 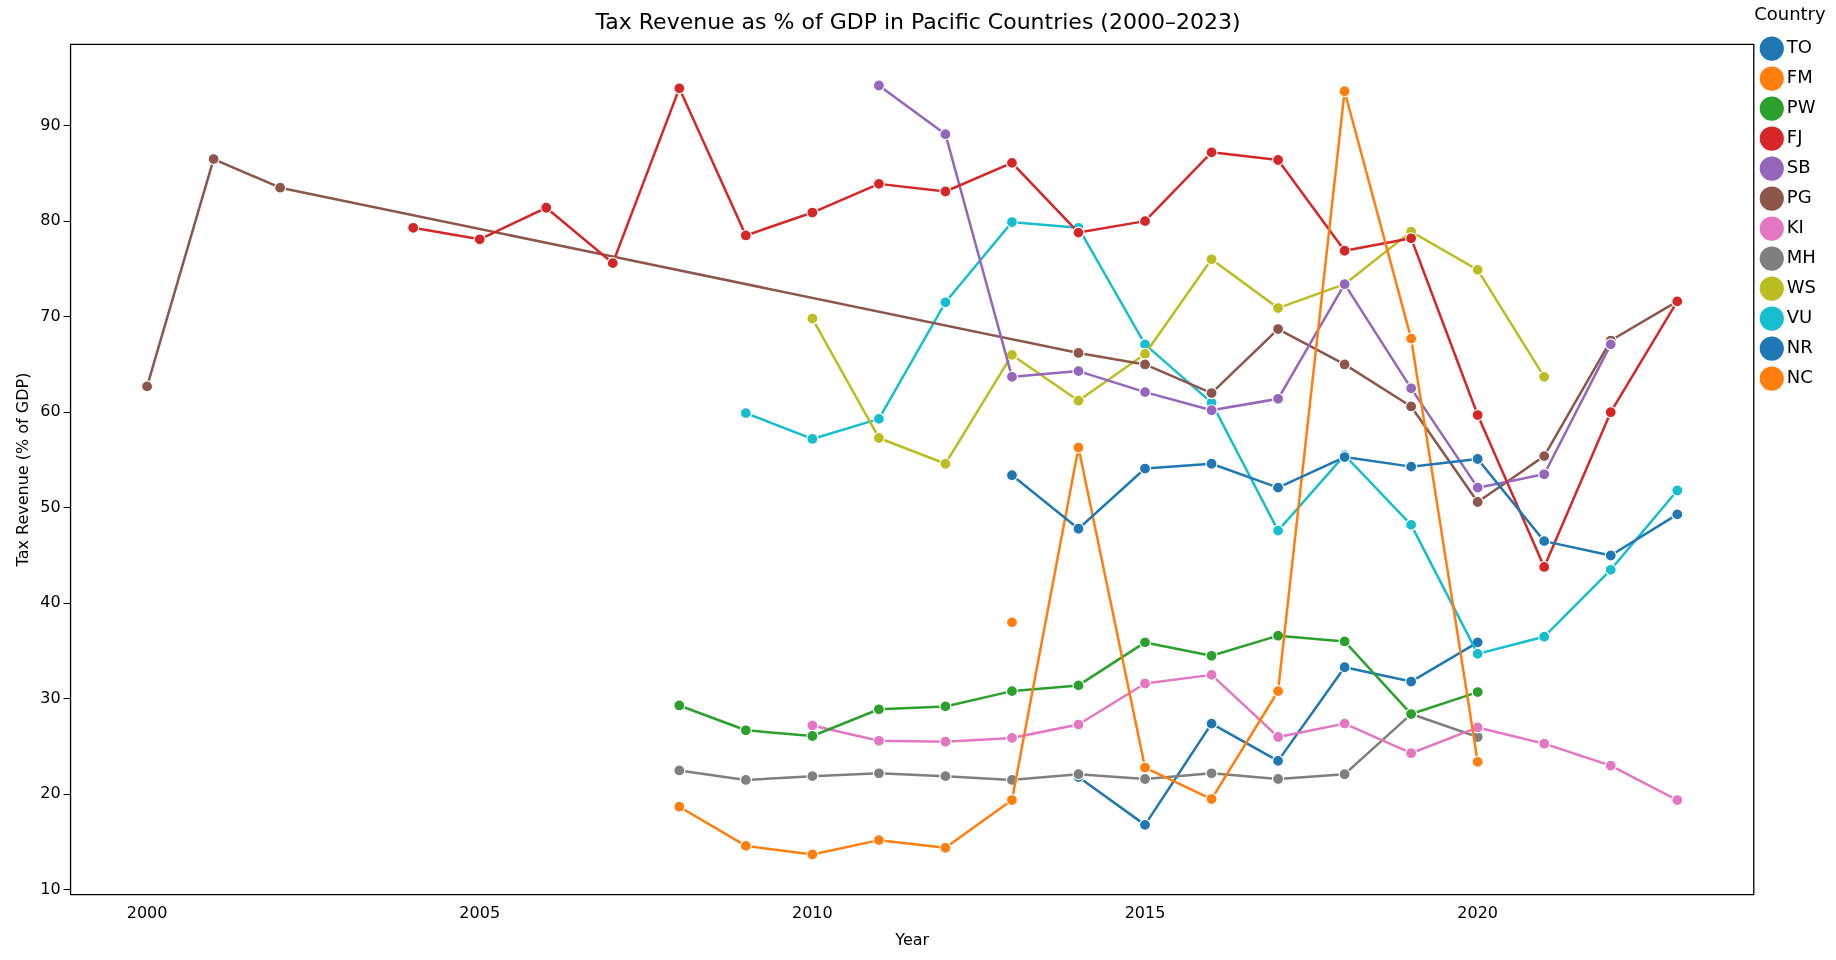 What do you see at coordinates (1478, 913) in the screenshot?
I see `x-tick-label: 2020` at bounding box center [1478, 913].